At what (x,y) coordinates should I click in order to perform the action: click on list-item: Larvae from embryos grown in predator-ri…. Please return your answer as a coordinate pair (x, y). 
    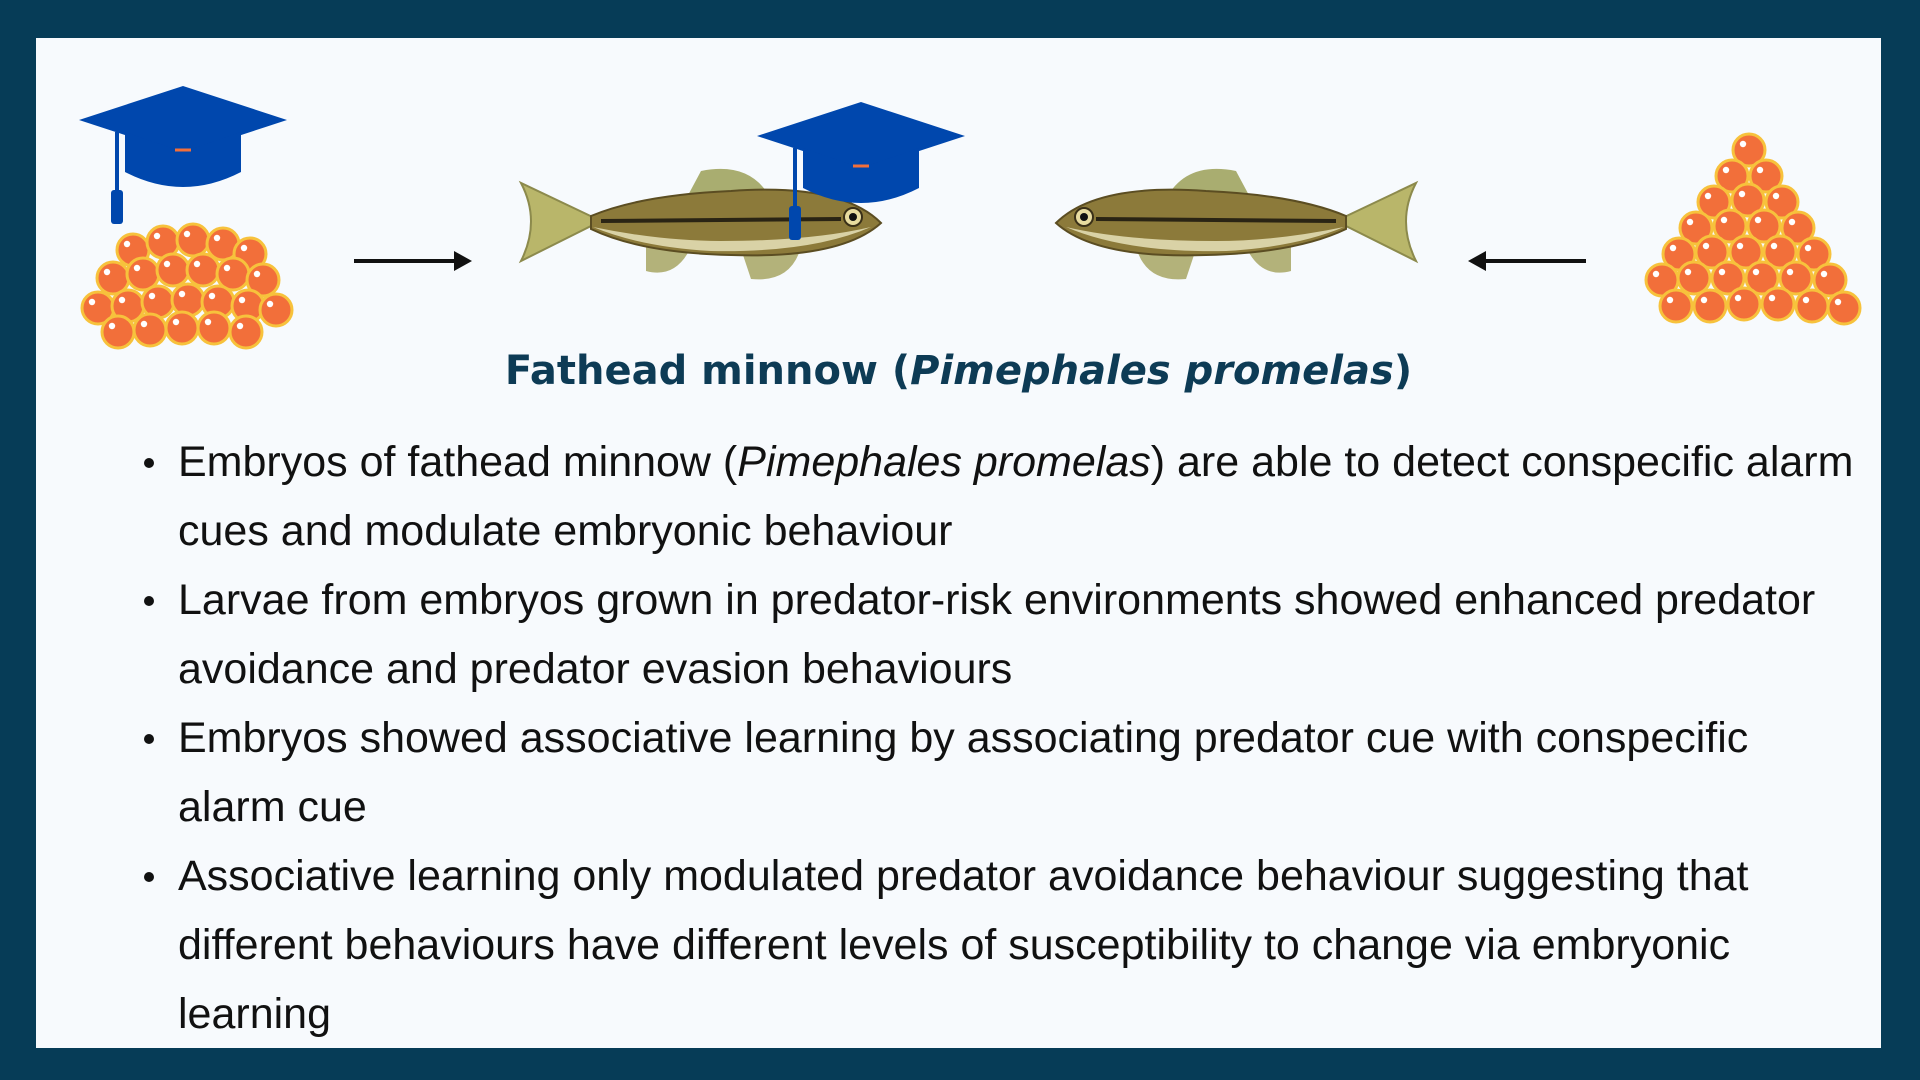
    Looking at the image, I should click on (1001, 635).